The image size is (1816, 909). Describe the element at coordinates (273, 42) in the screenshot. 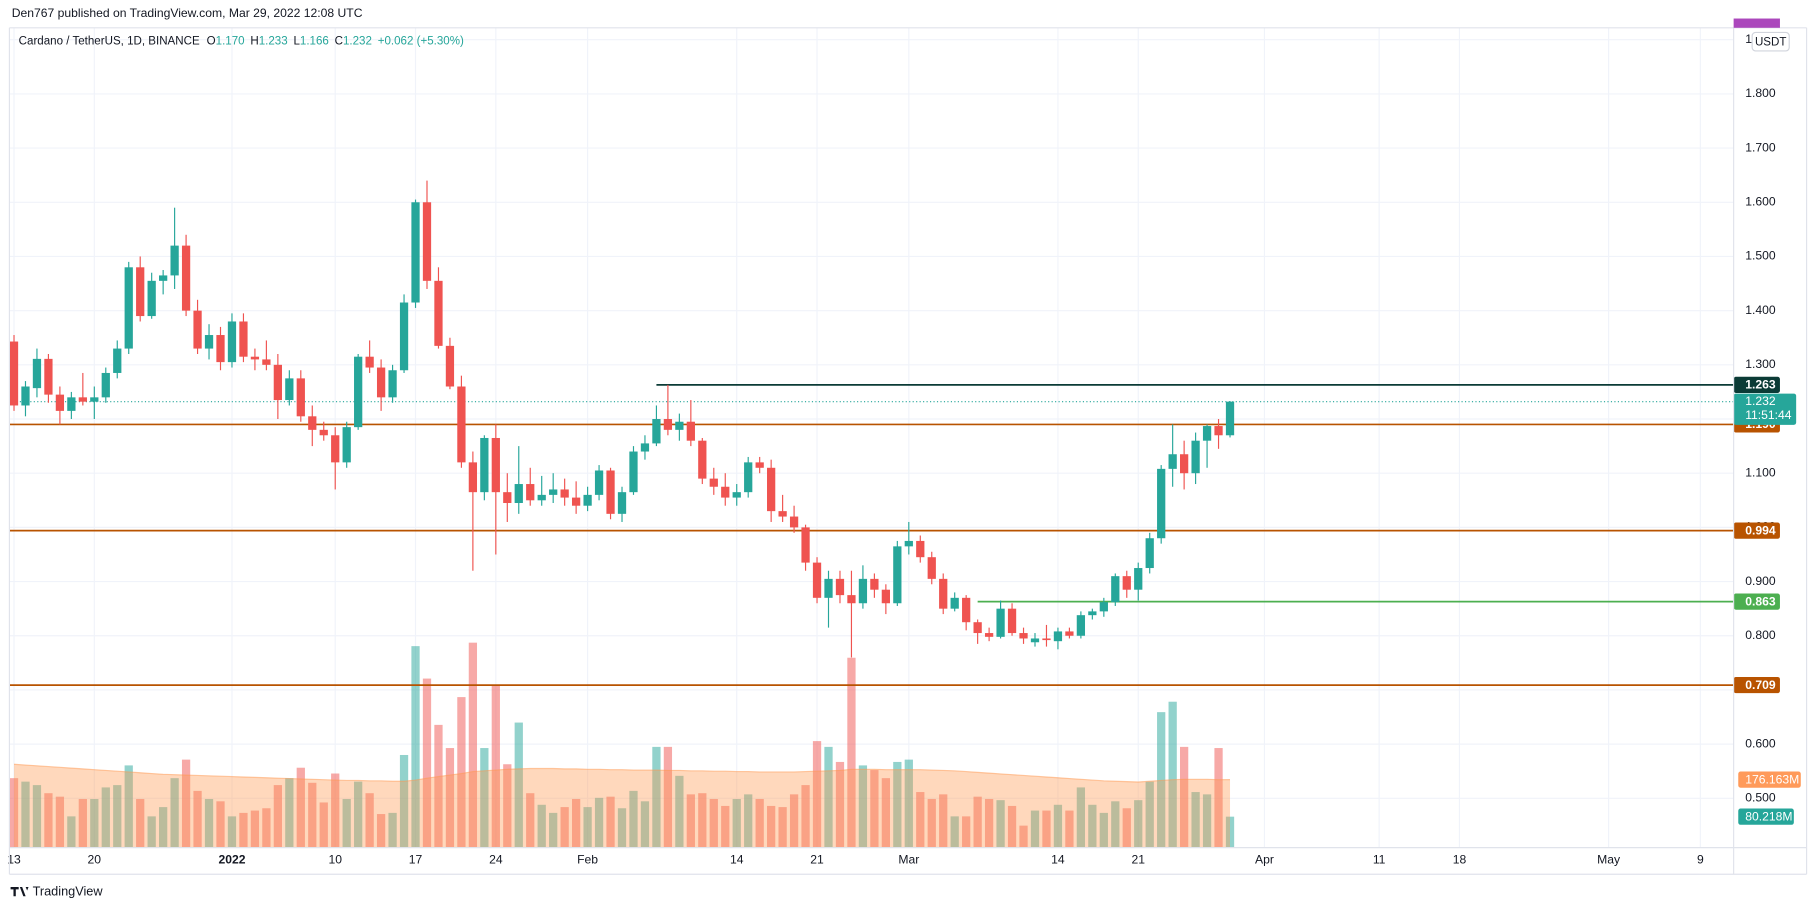

I see `high: 1.233` at that location.